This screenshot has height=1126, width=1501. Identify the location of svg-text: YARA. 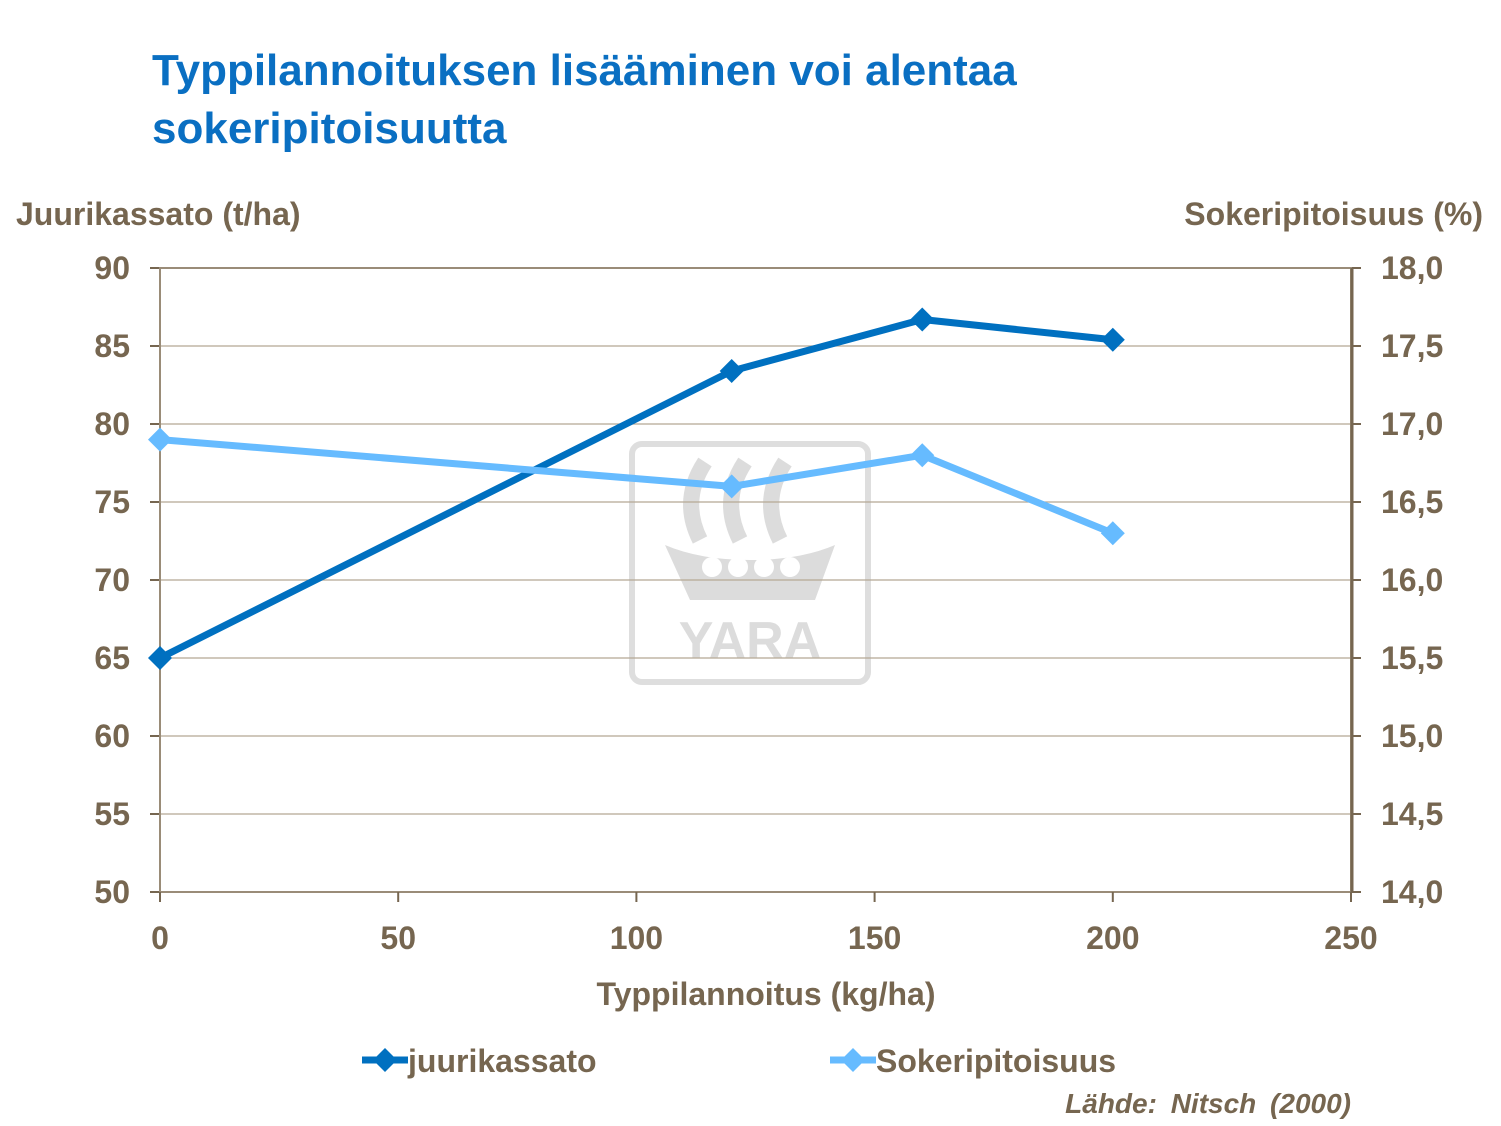
(750, 641).